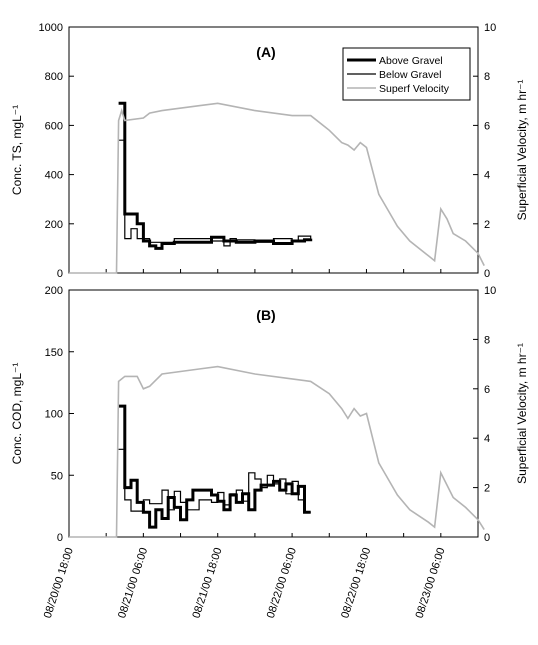 The height and width of the screenshot is (645, 538). What do you see at coordinates (356, 583) in the screenshot?
I see `x-tick-label: 08/22/00 18:00` at bounding box center [356, 583].